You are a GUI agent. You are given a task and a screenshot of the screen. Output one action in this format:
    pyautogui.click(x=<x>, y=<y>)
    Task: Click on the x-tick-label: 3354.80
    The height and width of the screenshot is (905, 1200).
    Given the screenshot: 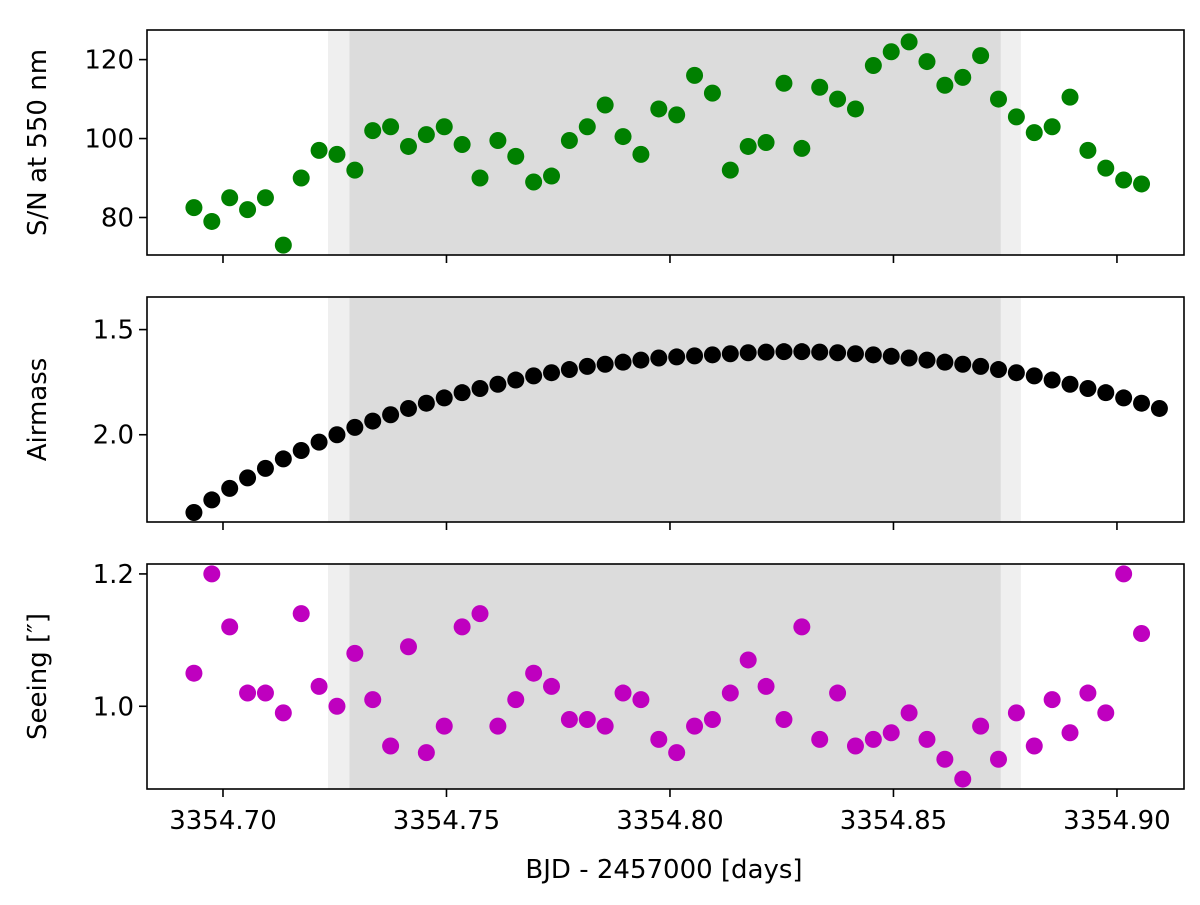 What is the action you would take?
    pyautogui.click(x=670, y=821)
    